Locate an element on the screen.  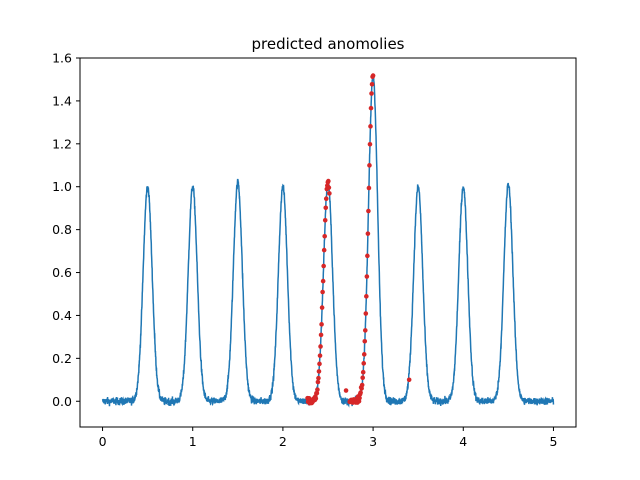
x-tick-label: 0 is located at coordinates (103, 441).